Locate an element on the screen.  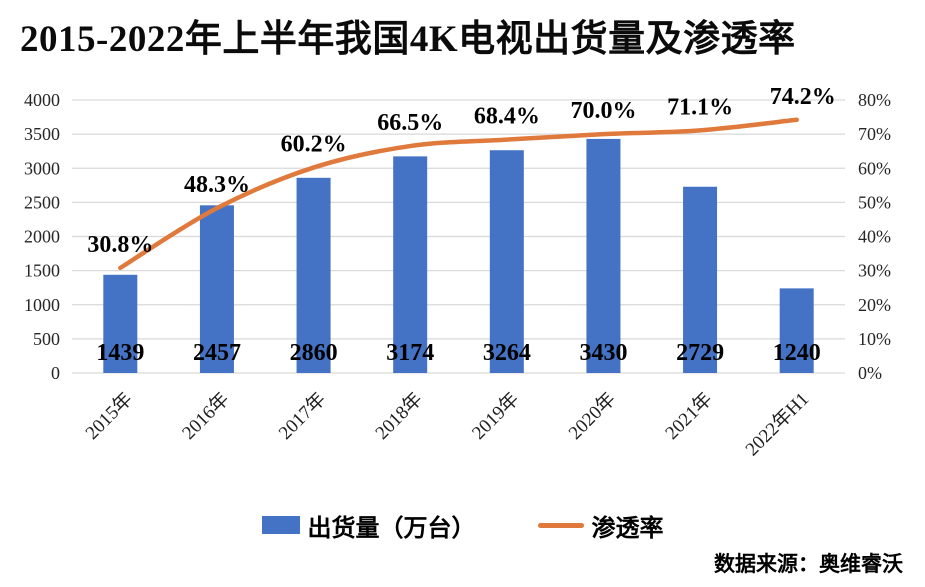
legend-item-shipments: 出货量（万台） is located at coordinates (368, 525).